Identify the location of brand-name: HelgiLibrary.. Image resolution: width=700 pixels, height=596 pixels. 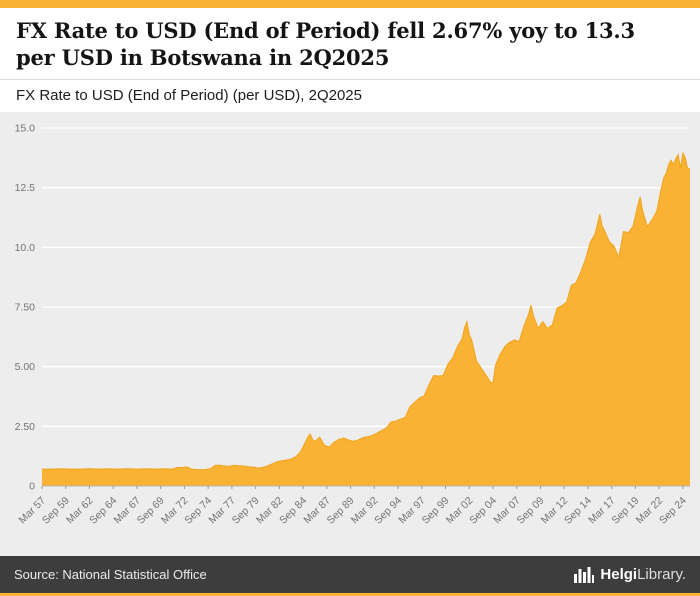
(643, 574).